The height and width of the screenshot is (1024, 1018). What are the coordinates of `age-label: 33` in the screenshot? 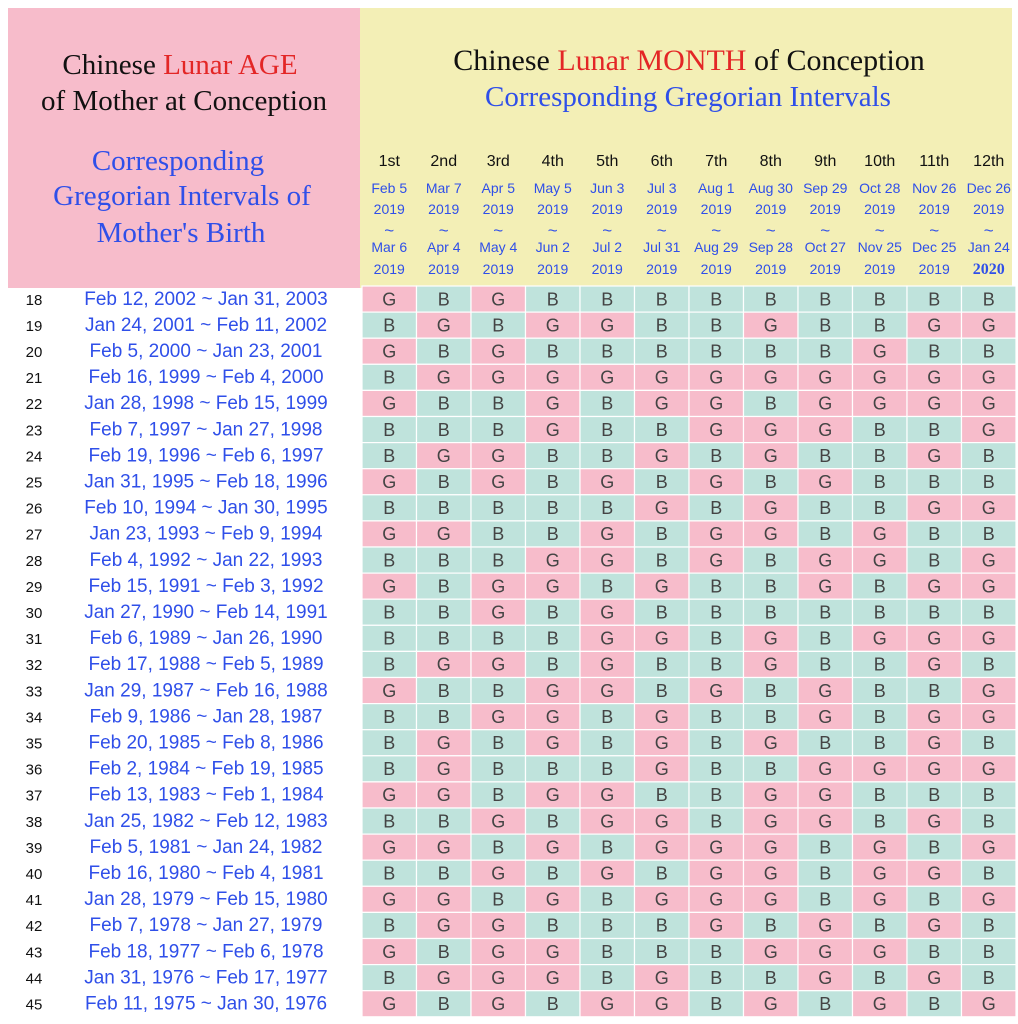 It's located at (34, 691).